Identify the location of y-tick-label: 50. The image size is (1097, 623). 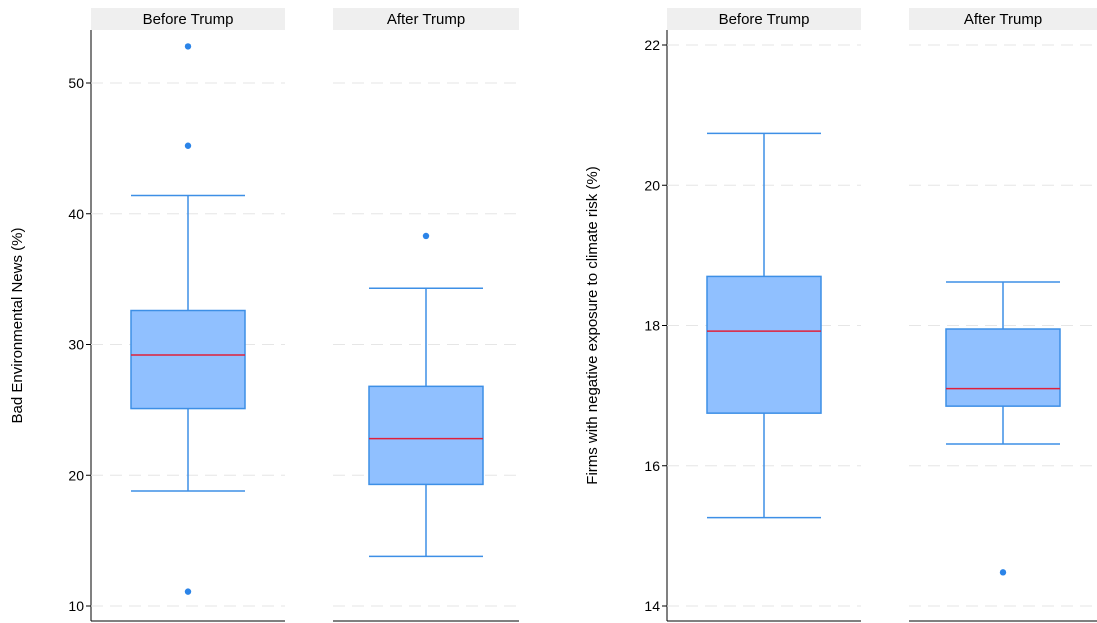
(76, 83).